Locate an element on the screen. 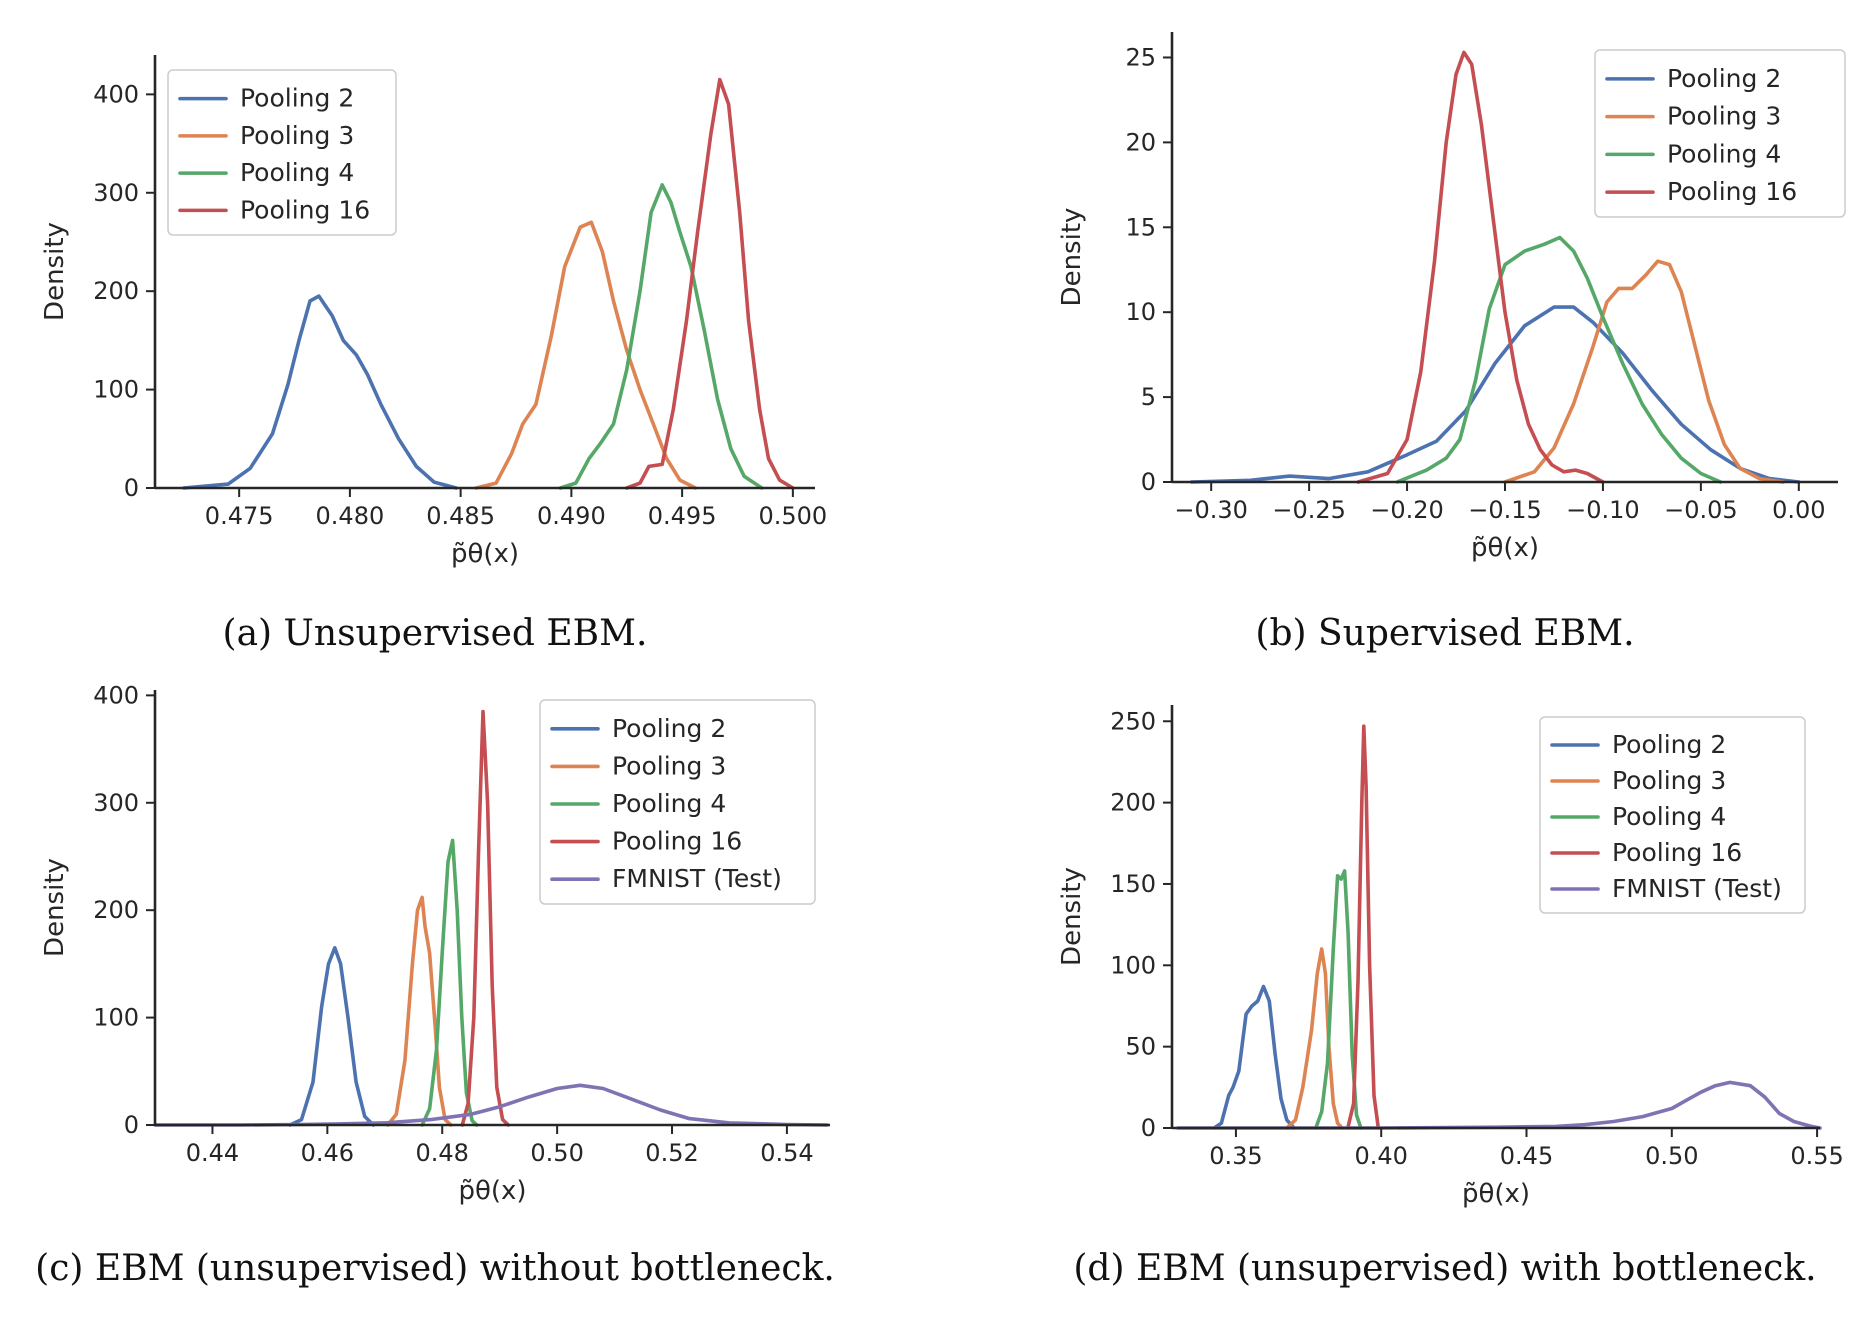 The image size is (1859, 1321). y-tick-label: 20 is located at coordinates (1140, 142).